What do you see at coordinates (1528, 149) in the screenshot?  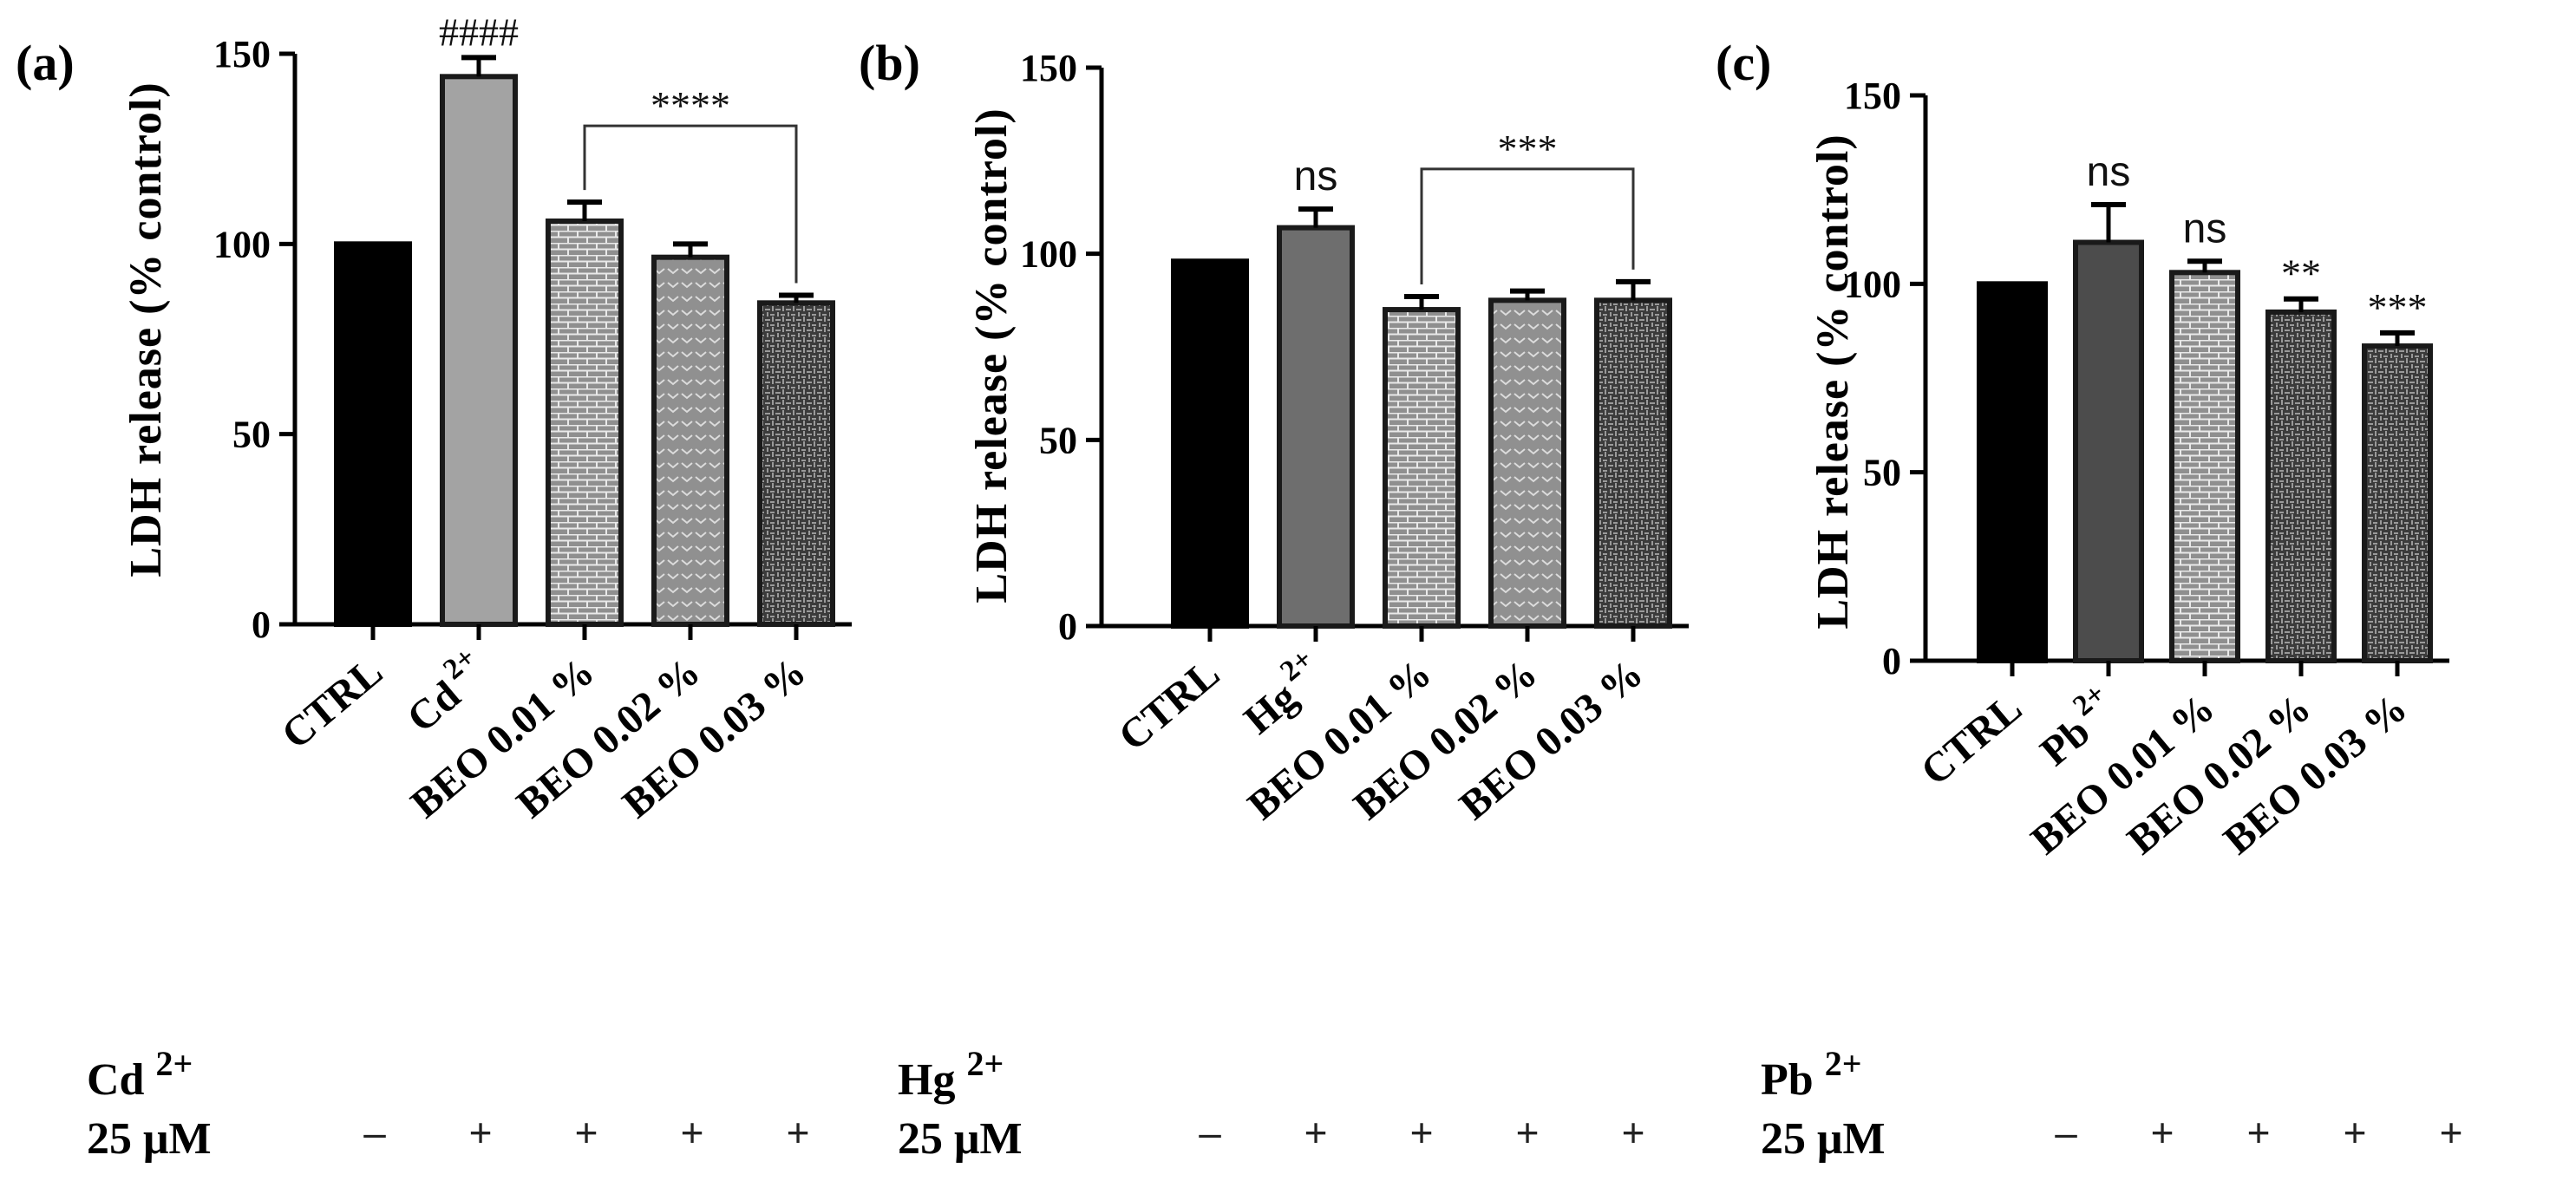 I see `panel-b-bracket-label: ***` at bounding box center [1528, 149].